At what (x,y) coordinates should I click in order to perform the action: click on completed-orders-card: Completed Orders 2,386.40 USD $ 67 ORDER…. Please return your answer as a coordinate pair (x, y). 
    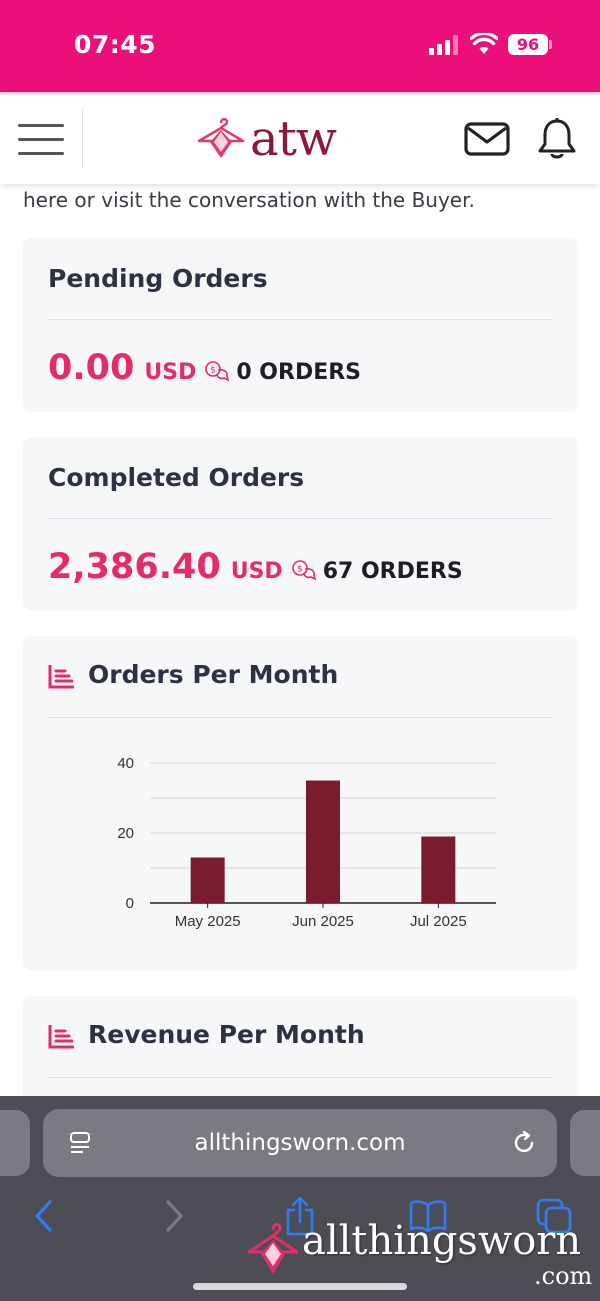
    Looking at the image, I should click on (300, 524).